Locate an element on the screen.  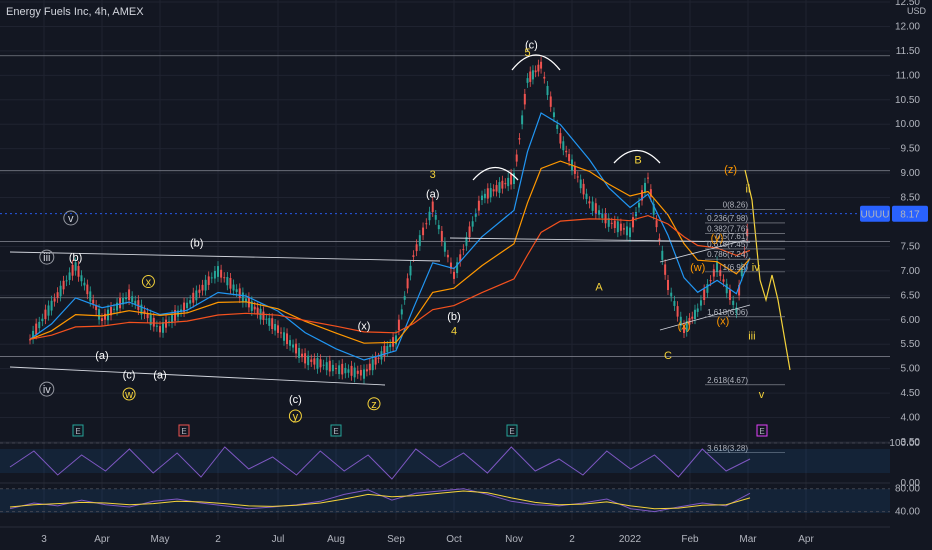
symbol-tag is located at coordinates (875, 213).